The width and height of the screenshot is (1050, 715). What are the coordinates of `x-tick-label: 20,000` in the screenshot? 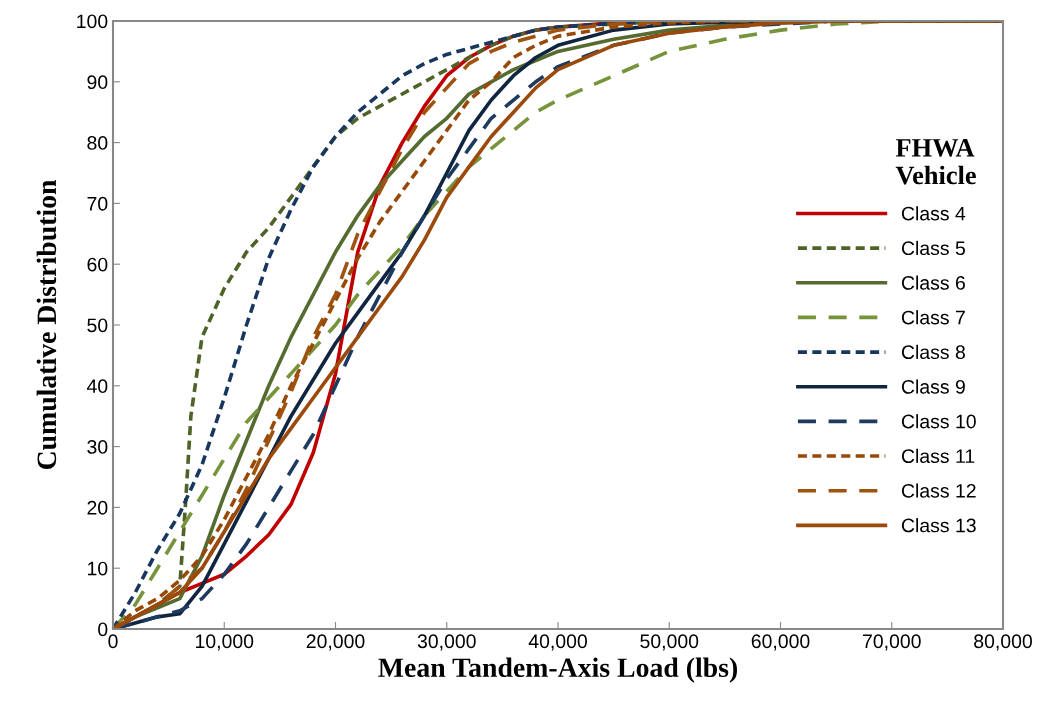 It's located at (335, 642).